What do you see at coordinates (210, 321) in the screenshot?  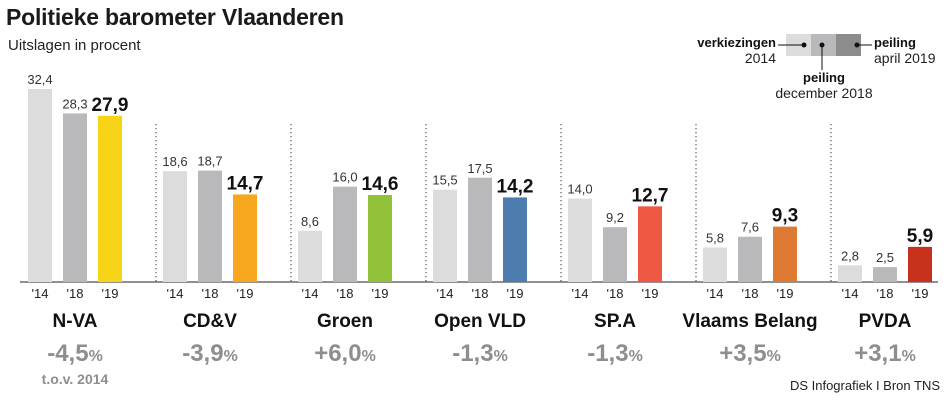 I see `party-name-cd-v: CD&V` at bounding box center [210, 321].